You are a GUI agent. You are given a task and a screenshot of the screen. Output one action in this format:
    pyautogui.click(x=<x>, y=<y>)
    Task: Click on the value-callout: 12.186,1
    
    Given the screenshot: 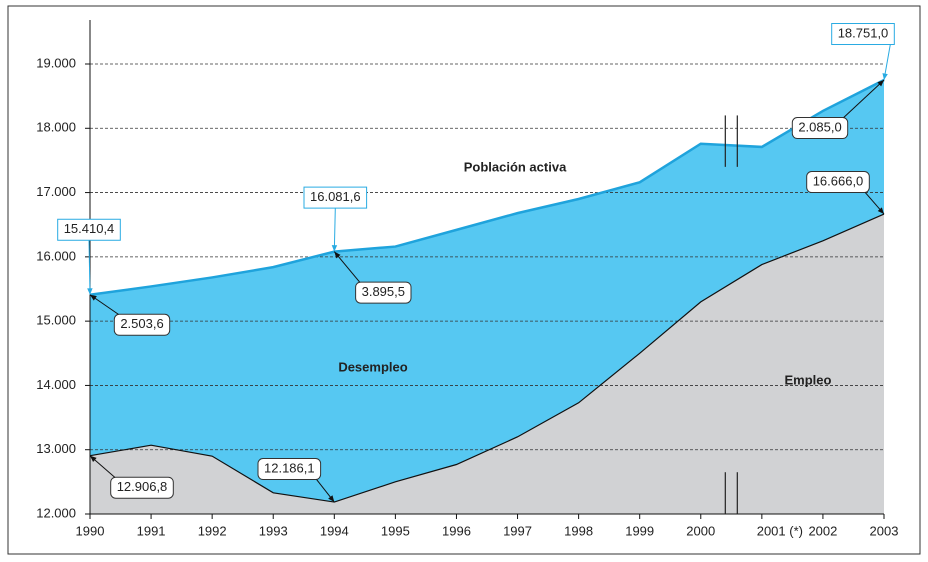 What is the action you would take?
    pyautogui.click(x=296, y=480)
    